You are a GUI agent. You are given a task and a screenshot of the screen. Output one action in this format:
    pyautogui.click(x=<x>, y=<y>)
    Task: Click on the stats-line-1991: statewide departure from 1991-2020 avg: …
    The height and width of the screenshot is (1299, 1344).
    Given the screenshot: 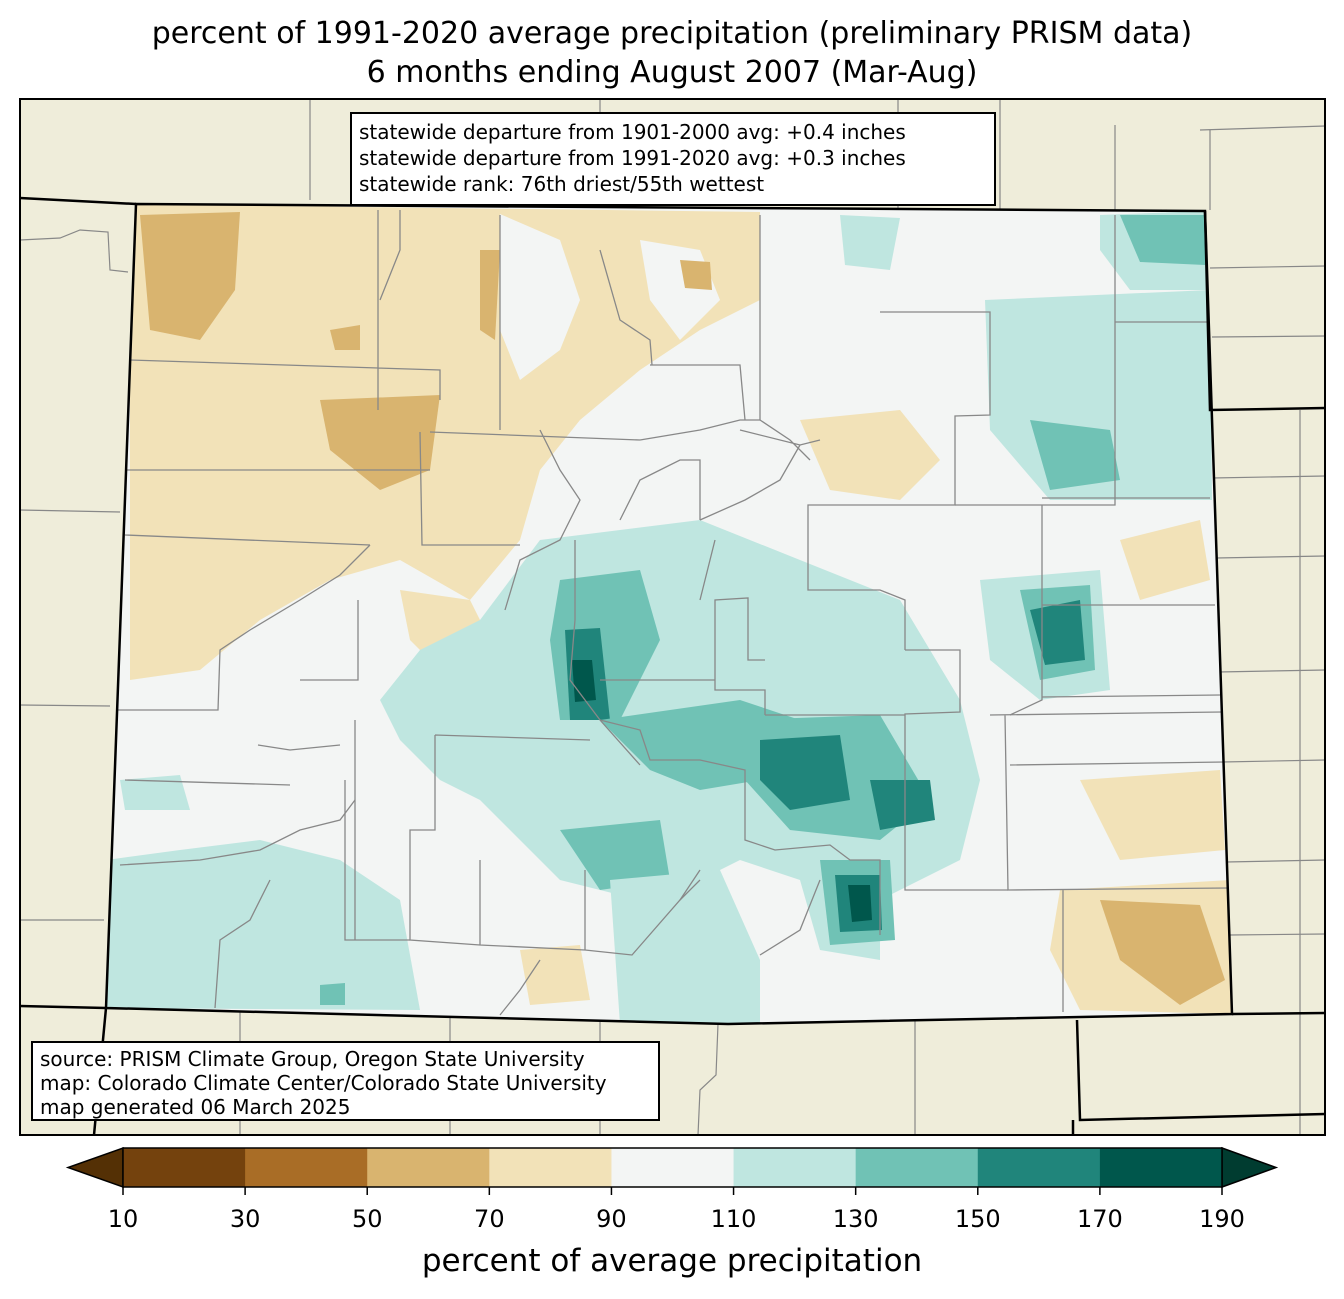 What is the action you would take?
    pyautogui.click(x=632, y=158)
    